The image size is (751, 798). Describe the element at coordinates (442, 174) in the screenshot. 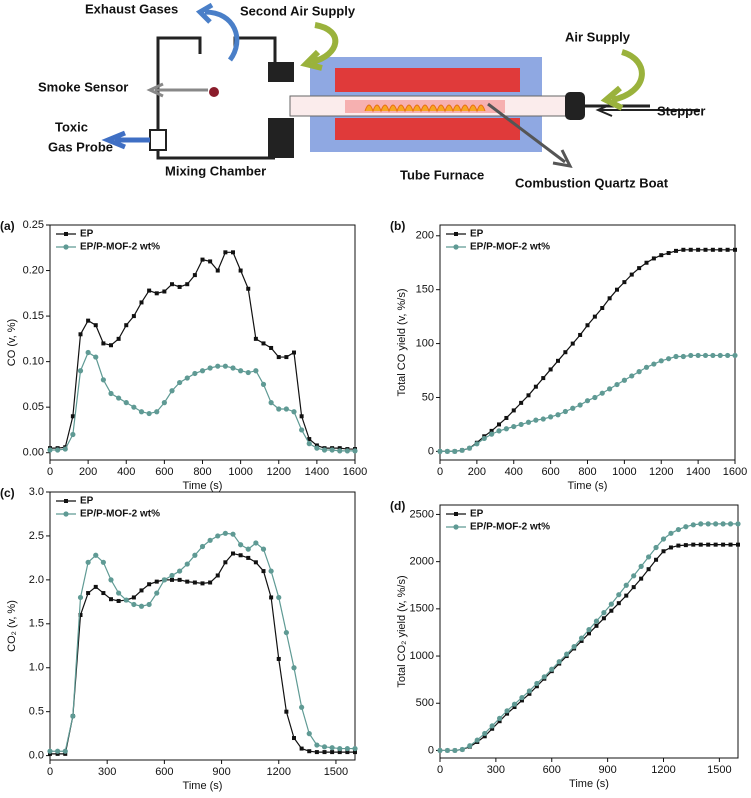

I see `diagram-label: Tube Furnace` at that location.